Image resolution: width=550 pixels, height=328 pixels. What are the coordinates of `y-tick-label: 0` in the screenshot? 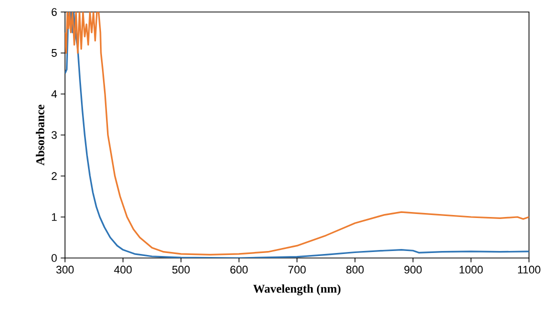 It's located at (54, 258).